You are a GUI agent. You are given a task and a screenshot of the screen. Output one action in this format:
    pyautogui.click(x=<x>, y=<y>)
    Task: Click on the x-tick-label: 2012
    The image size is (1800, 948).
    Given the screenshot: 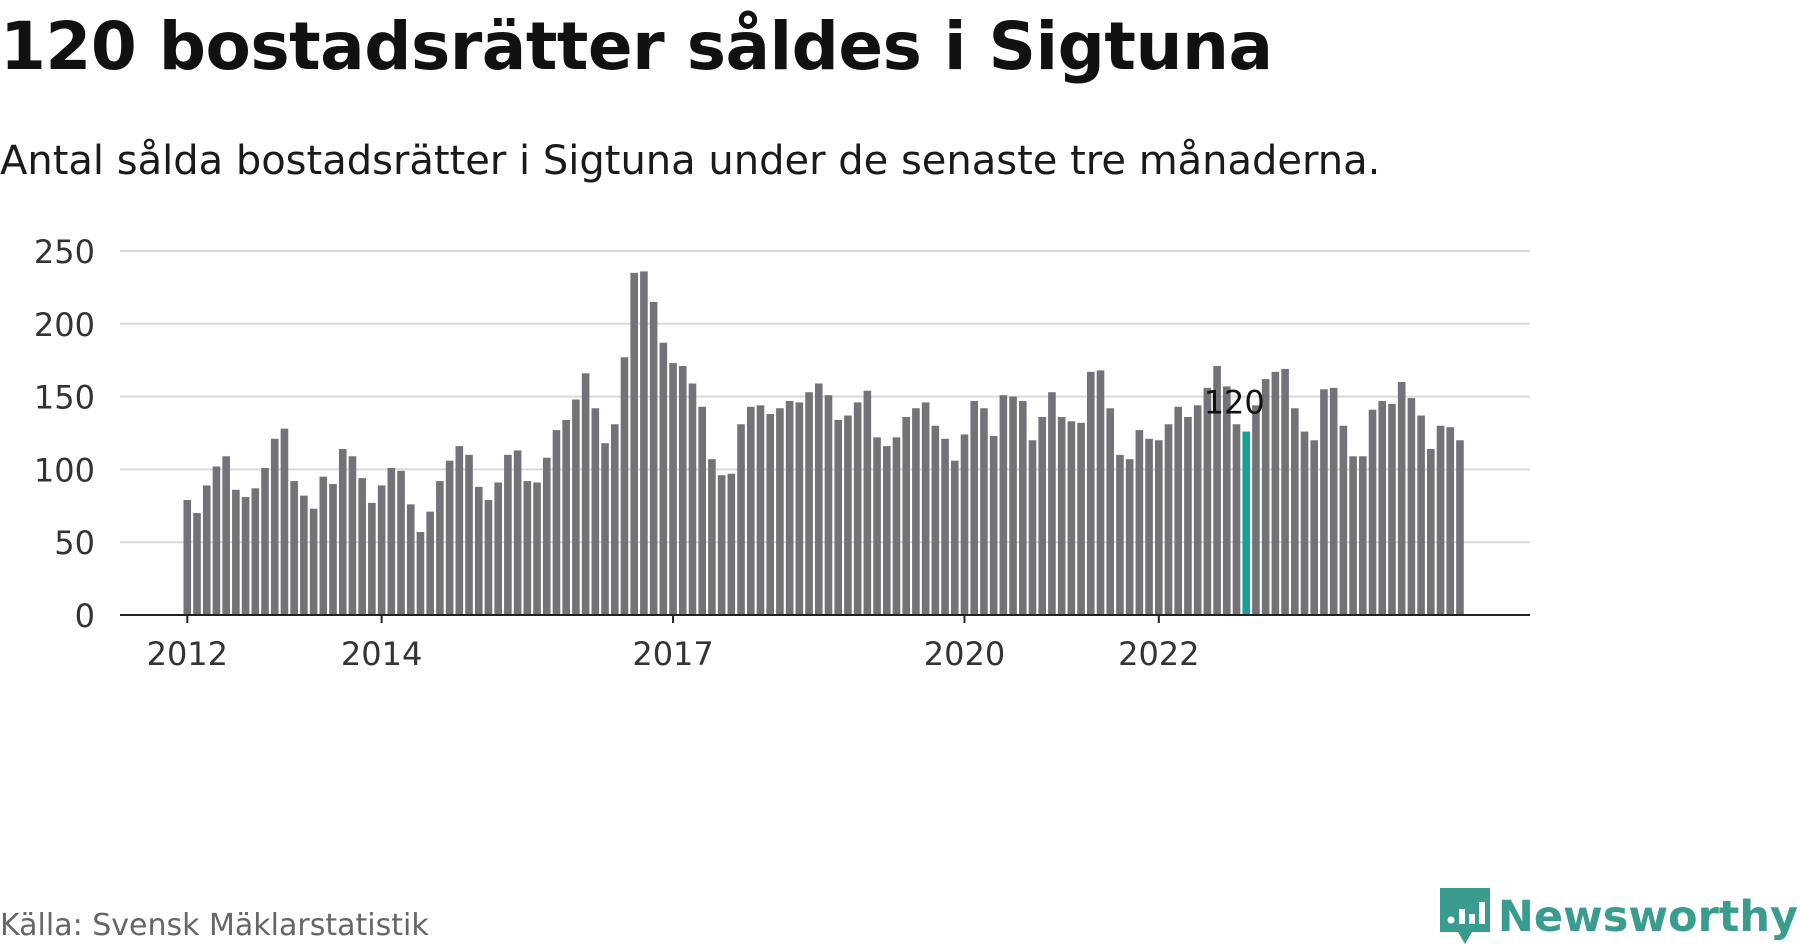 What is the action you would take?
    pyautogui.click(x=187, y=654)
    